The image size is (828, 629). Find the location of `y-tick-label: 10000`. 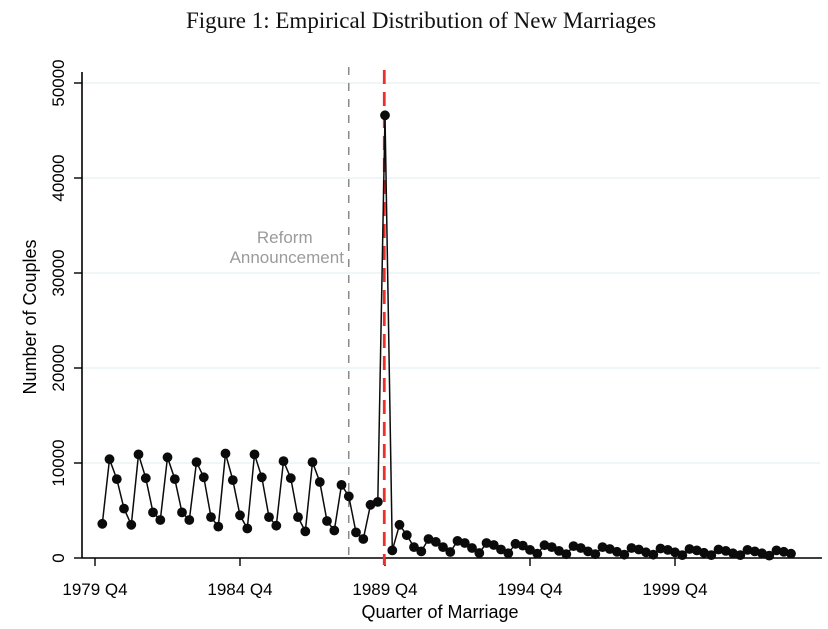

y-tick-label: 10000 is located at coordinates (58, 462).